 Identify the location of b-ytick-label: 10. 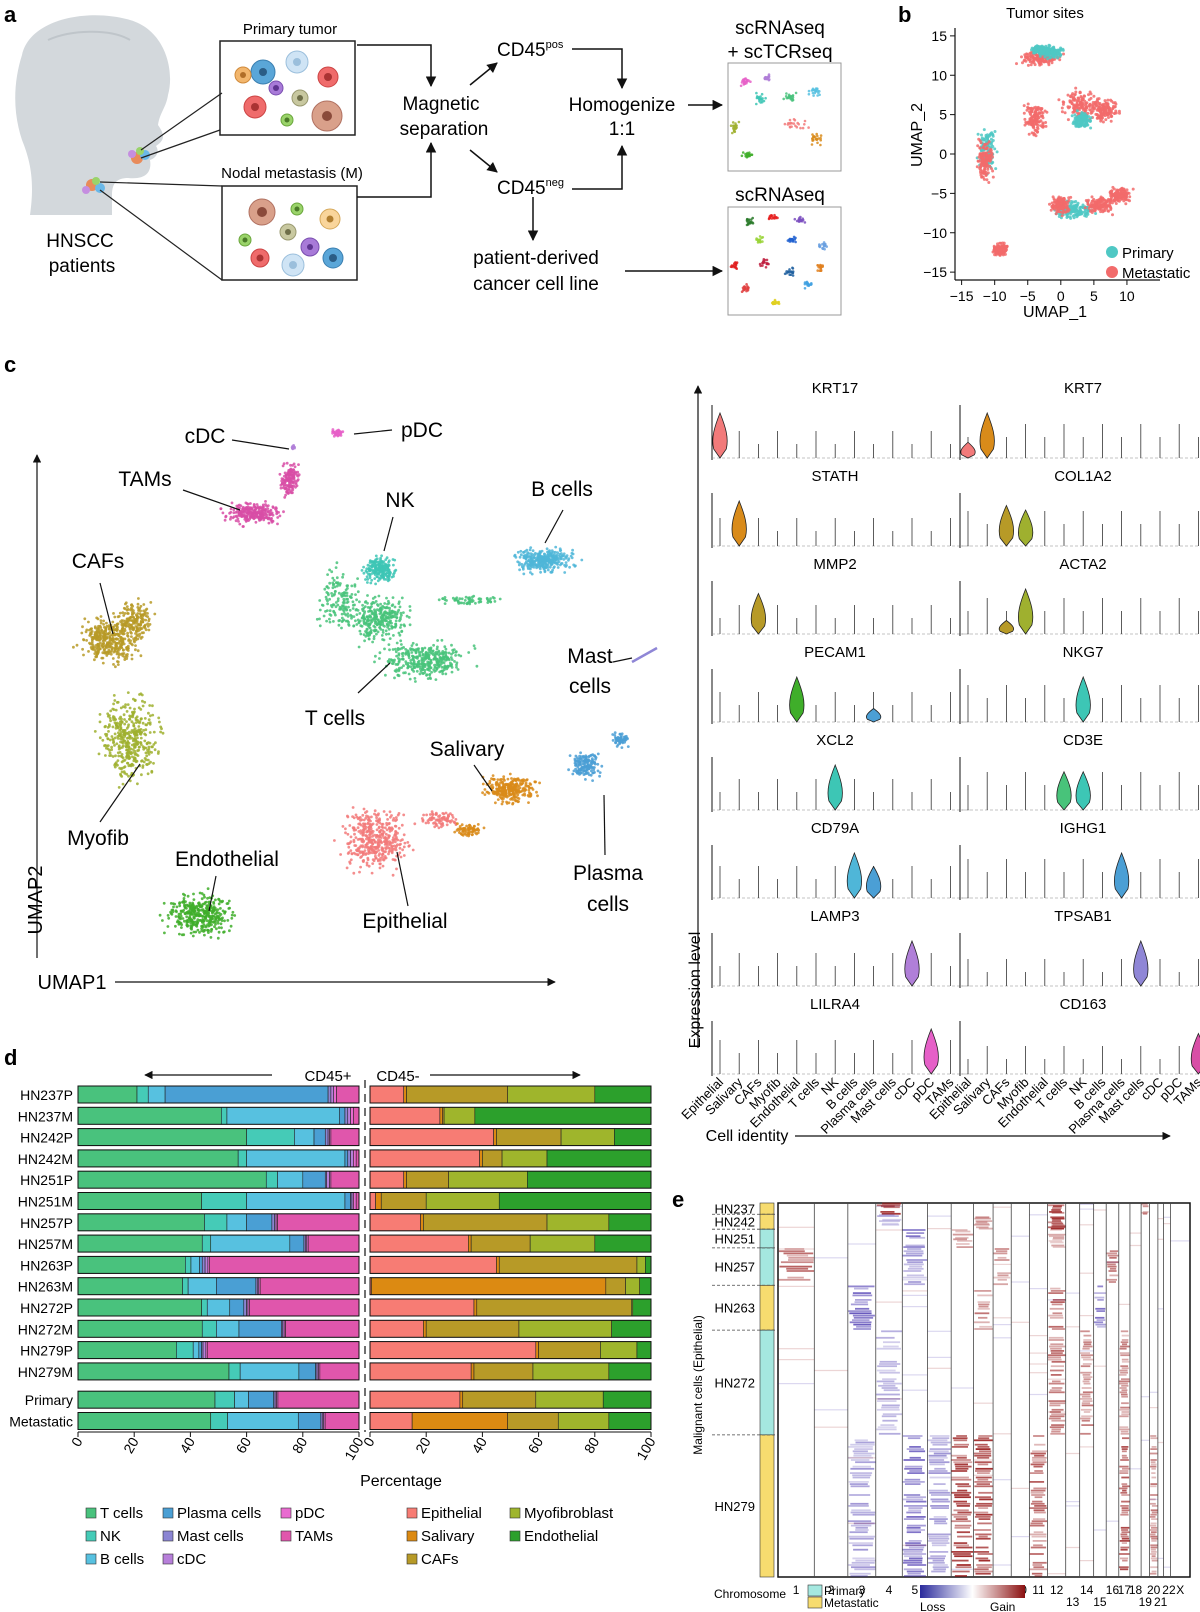
(939, 75).